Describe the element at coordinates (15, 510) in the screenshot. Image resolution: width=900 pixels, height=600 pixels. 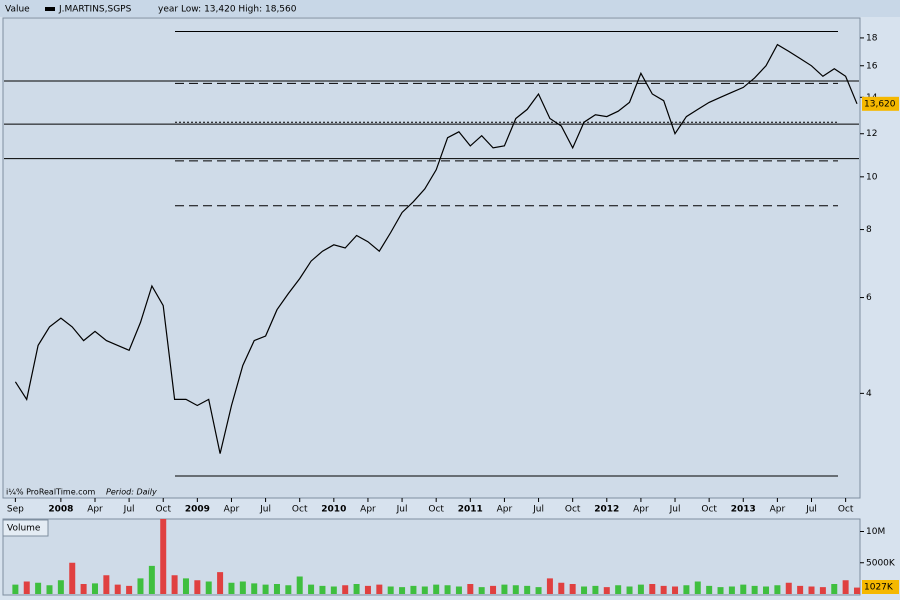
I see `x-tick-label: Sep` at that location.